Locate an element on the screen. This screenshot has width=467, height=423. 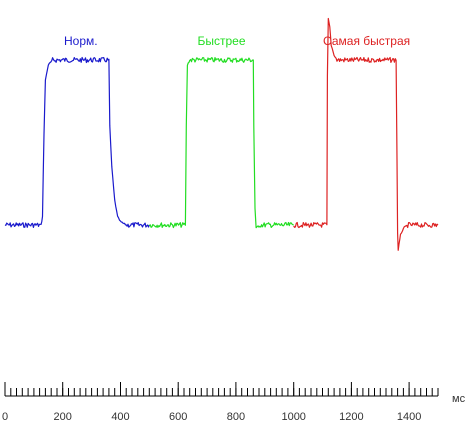
x-tick-label: 200 is located at coordinates (63, 417).